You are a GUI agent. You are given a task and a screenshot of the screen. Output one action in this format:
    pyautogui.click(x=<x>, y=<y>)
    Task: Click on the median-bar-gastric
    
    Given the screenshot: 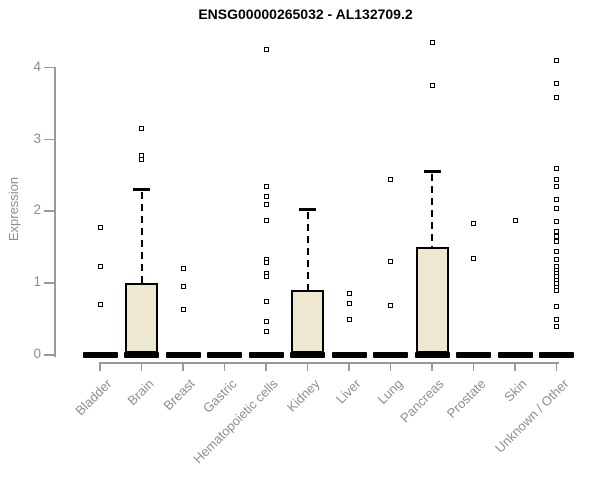 What is the action you would take?
    pyautogui.click(x=224, y=355)
    